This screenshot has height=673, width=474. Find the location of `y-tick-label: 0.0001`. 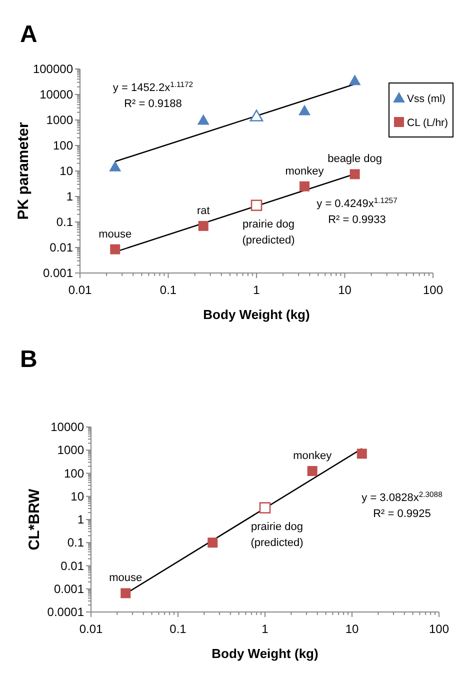

y-tick-label: 0.0001 is located at coordinates (65, 612).